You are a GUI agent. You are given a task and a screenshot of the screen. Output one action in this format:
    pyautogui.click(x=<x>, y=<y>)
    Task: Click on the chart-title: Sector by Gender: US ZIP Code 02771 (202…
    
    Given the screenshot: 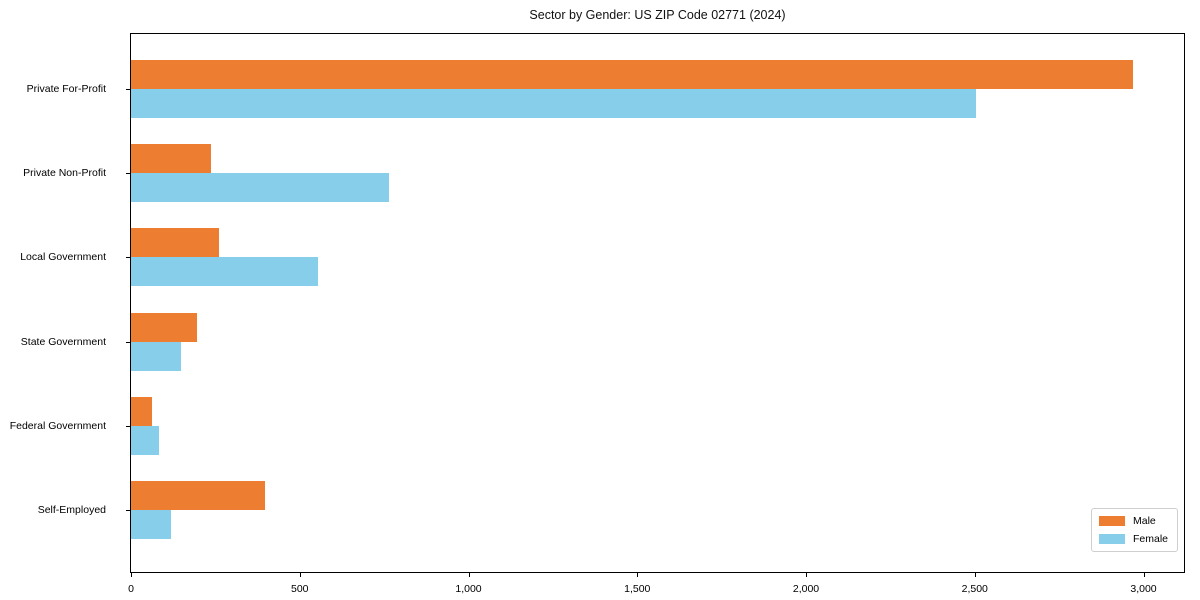 What is the action you would take?
    pyautogui.click(x=657, y=15)
    